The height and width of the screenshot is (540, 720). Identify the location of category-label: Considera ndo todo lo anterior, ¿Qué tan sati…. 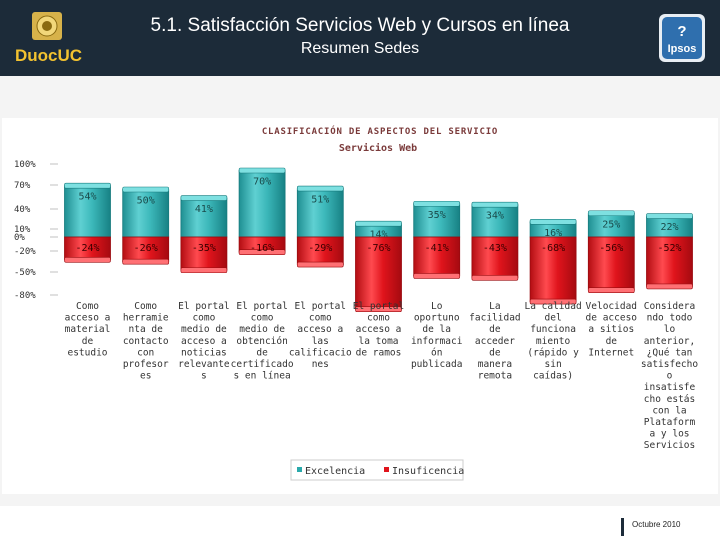
(669, 376).